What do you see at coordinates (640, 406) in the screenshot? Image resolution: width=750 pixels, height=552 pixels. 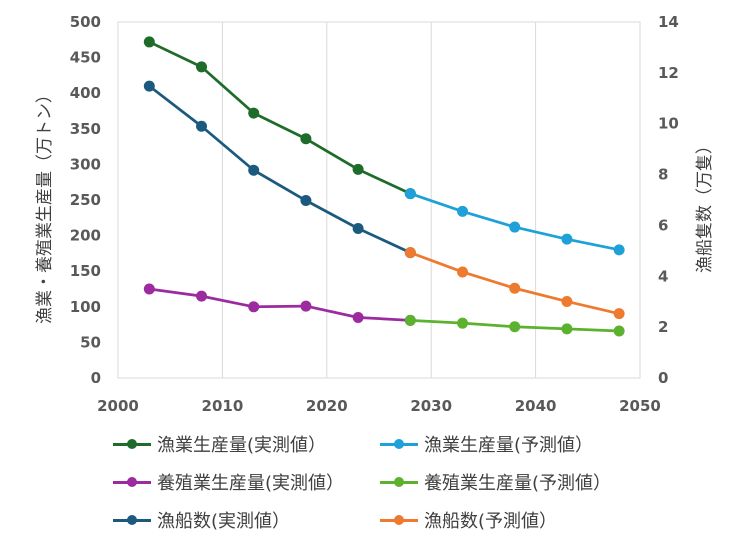 I see `x-tick-label: 2050` at bounding box center [640, 406].